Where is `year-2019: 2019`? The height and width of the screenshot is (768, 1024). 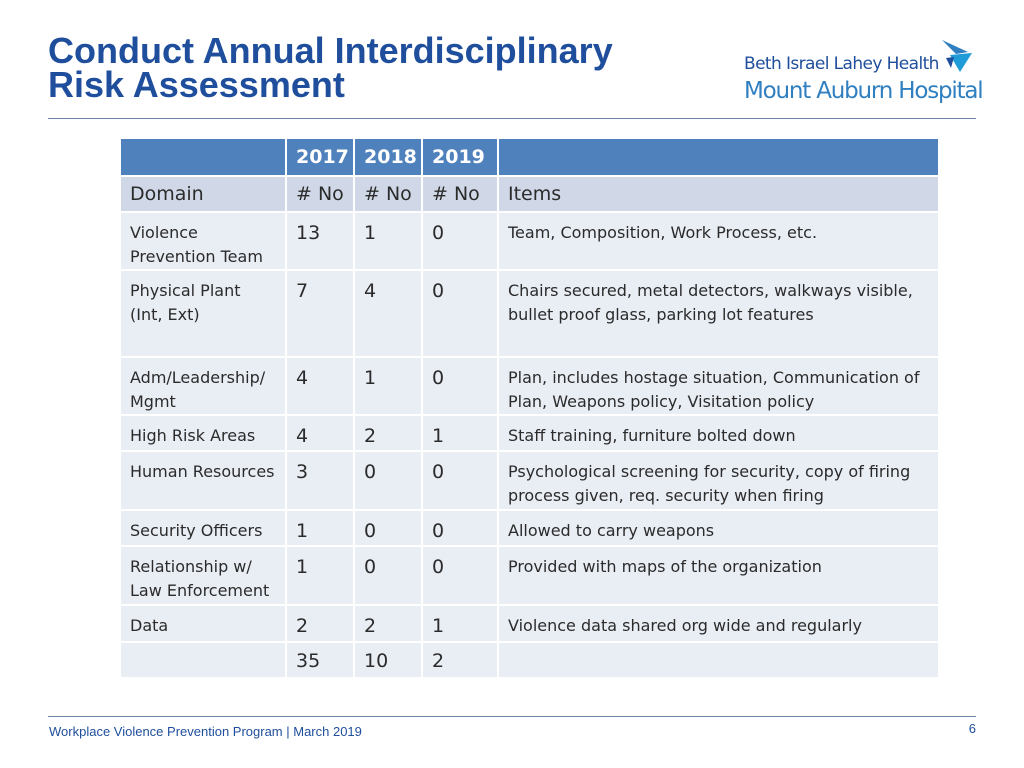 year-2019: 2019 is located at coordinates (461, 158).